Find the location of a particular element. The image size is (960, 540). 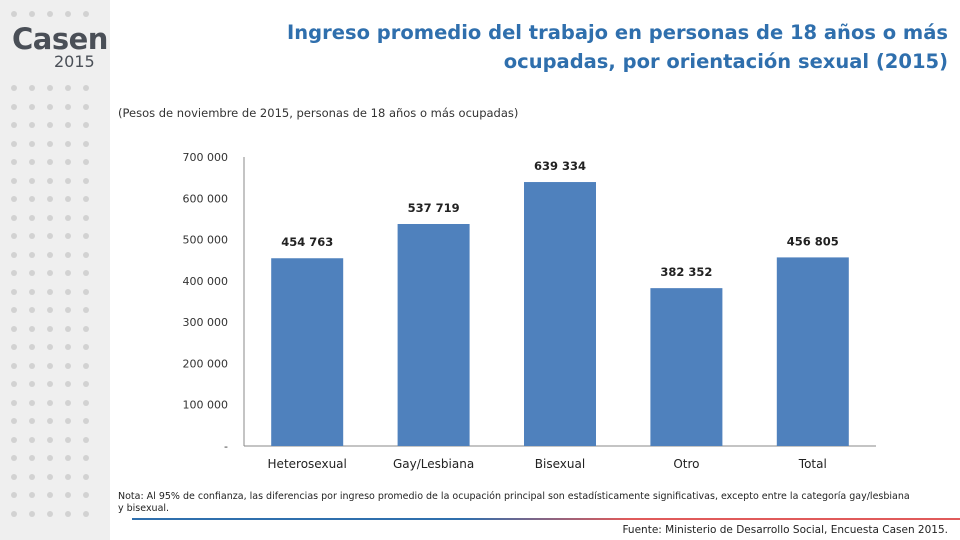

y-tick-label: 200 000 is located at coordinates (206, 363).